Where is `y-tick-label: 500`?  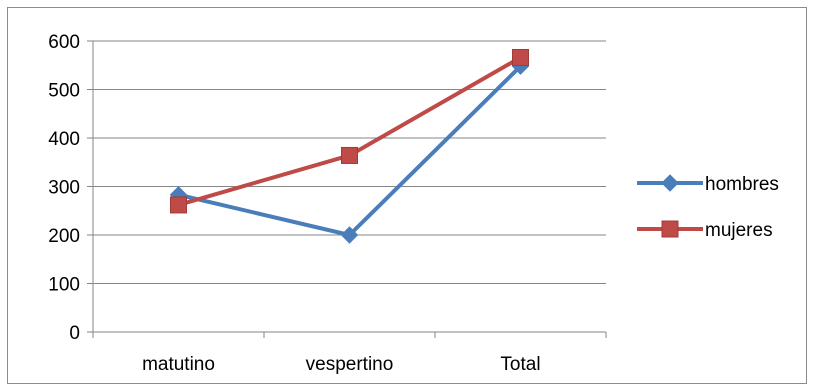 y-tick-label: 500 is located at coordinates (64, 91).